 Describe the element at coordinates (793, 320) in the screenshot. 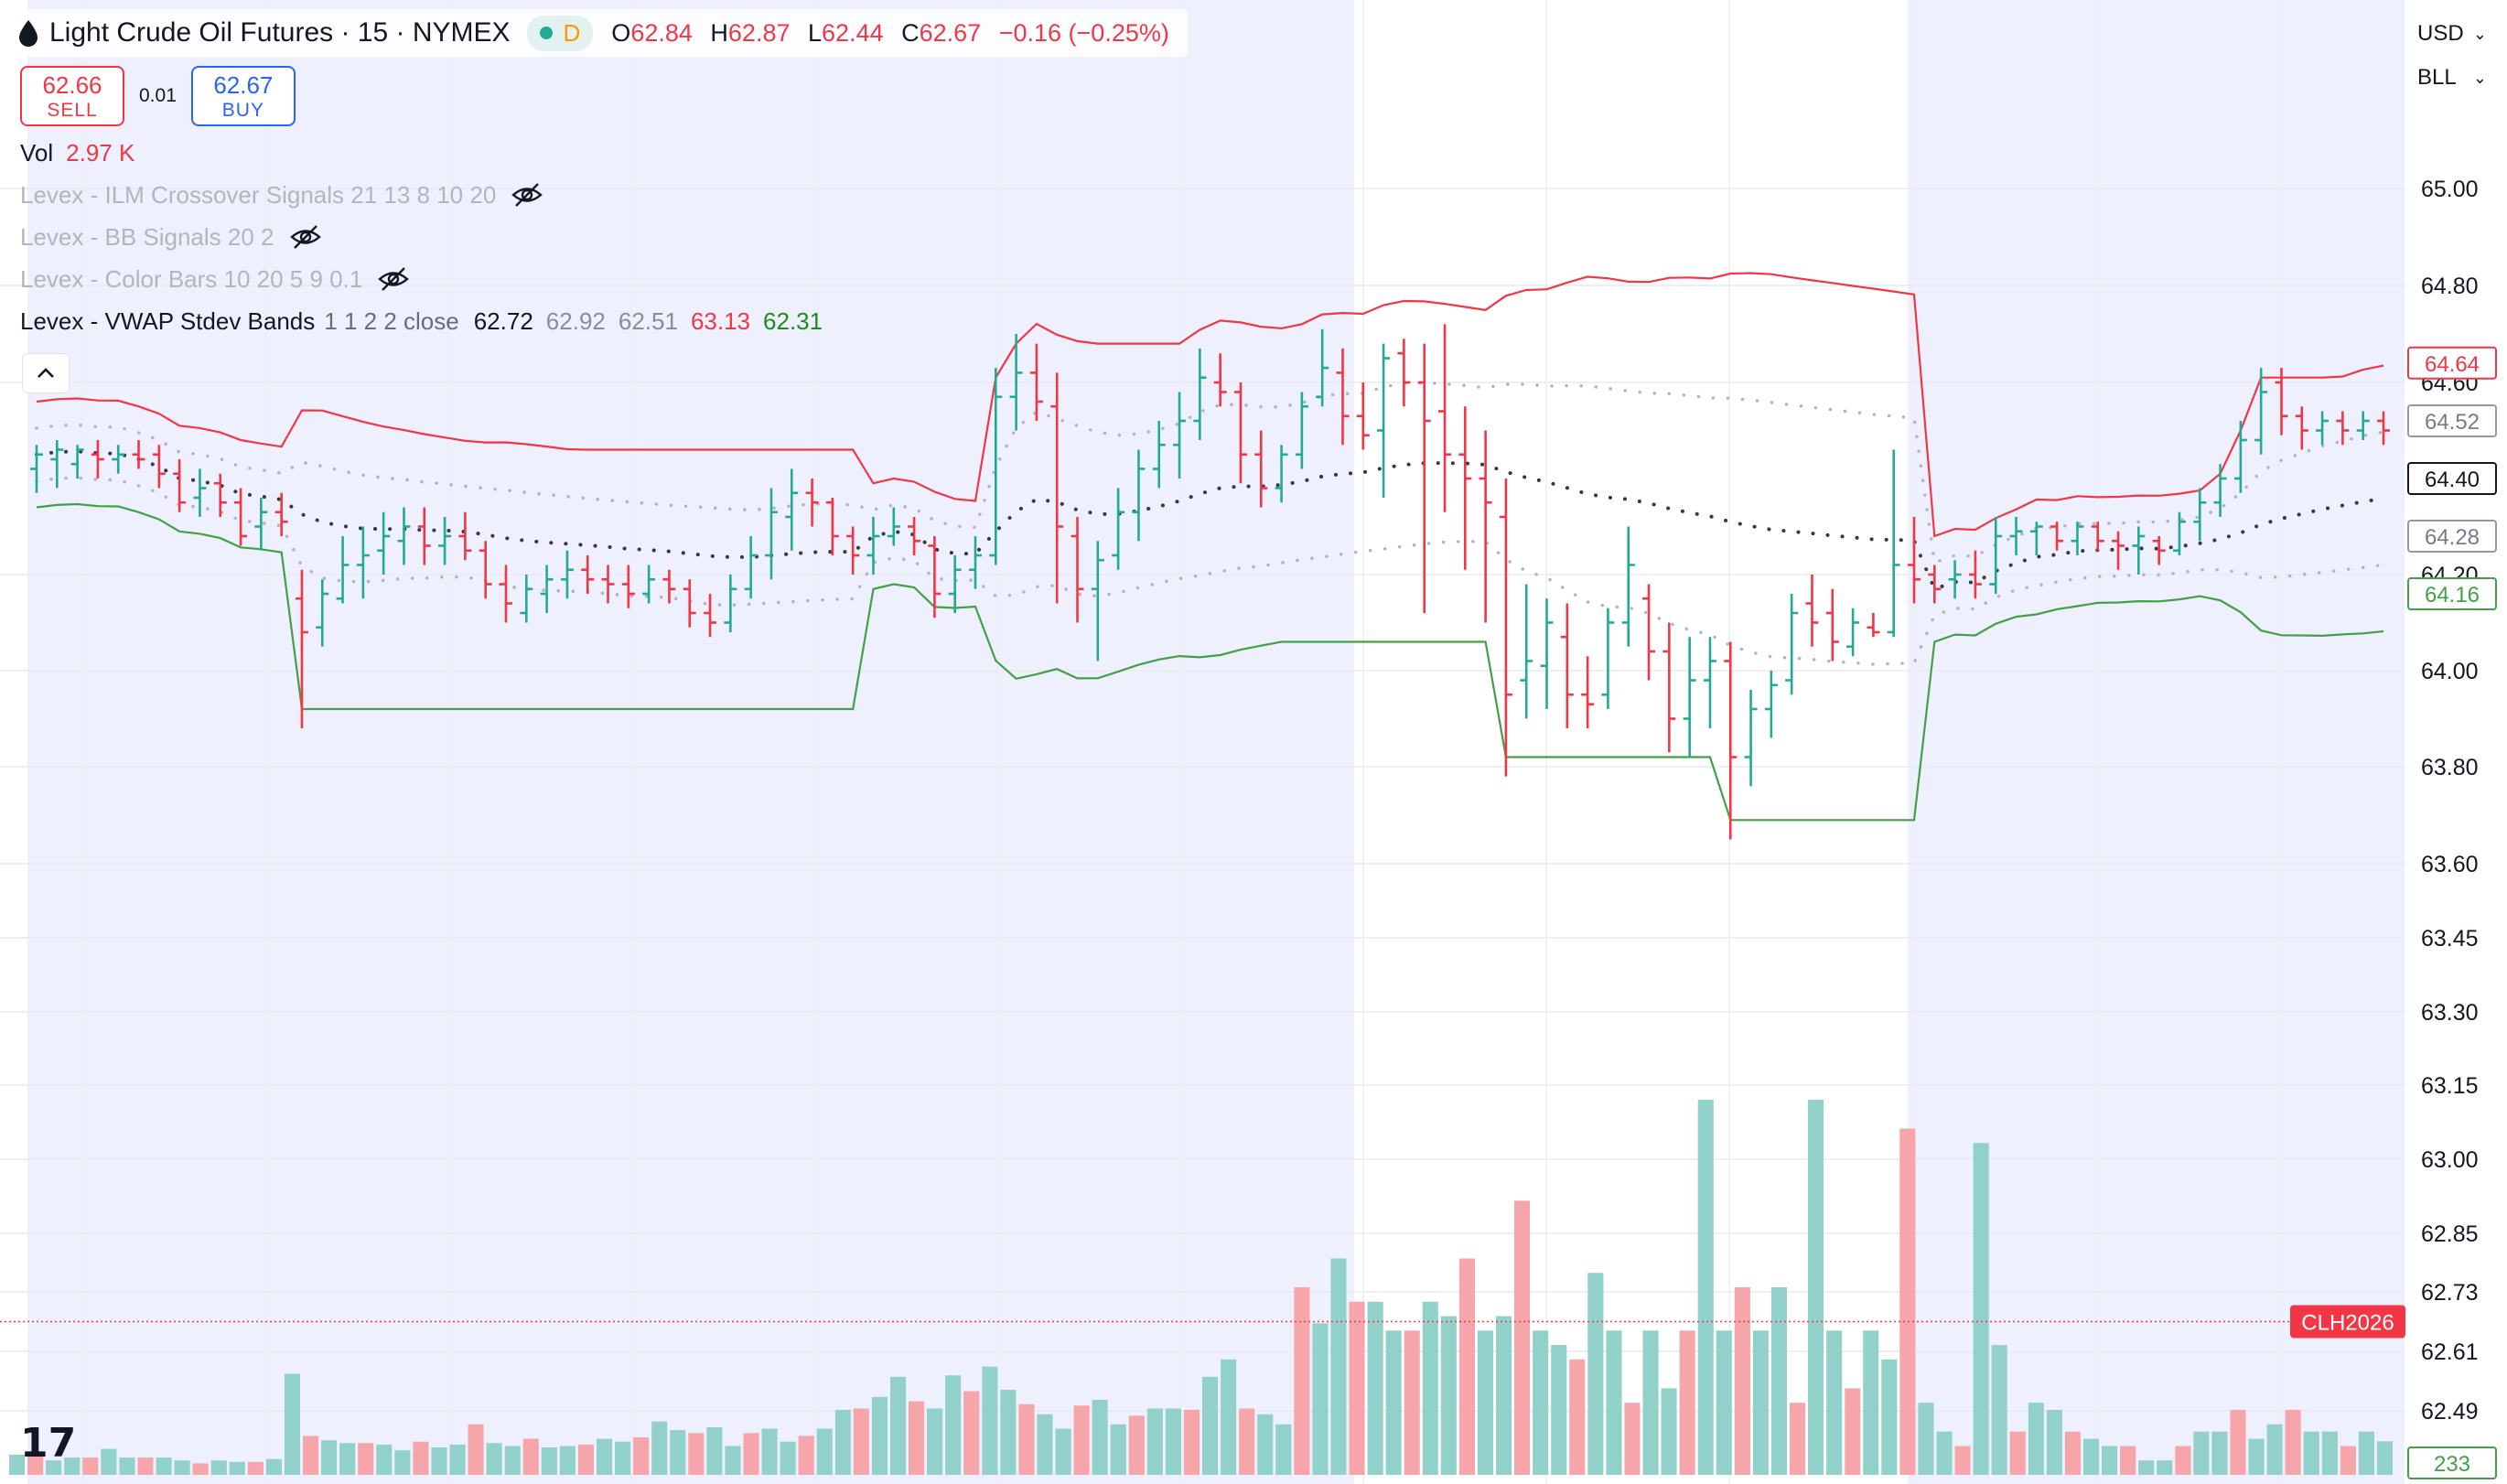

I see `vwap-lower2-value: 62.31` at that location.